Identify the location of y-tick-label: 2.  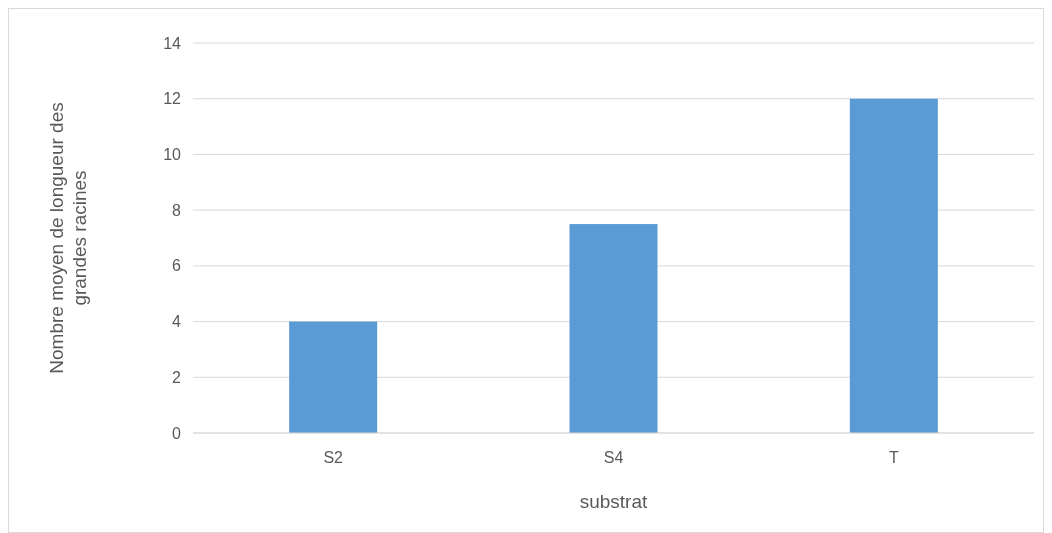
(177, 377).